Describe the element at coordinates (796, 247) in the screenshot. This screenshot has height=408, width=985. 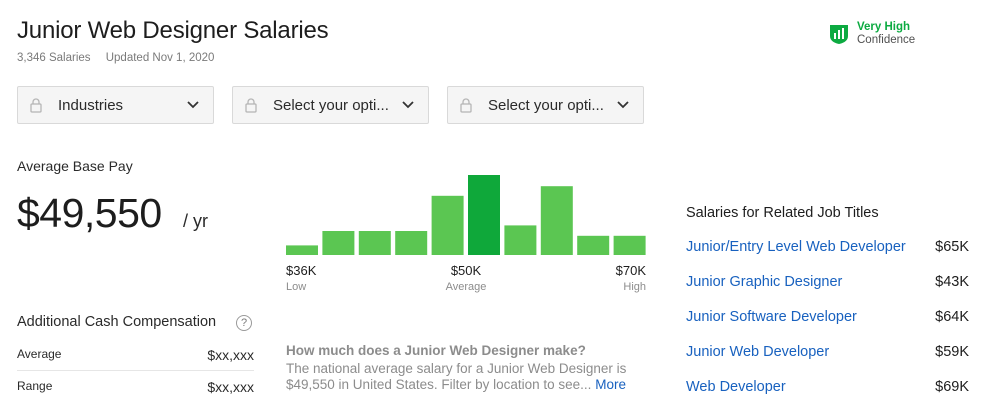
I see `related-job-link: Junior/Entry Level Web Developer` at that location.